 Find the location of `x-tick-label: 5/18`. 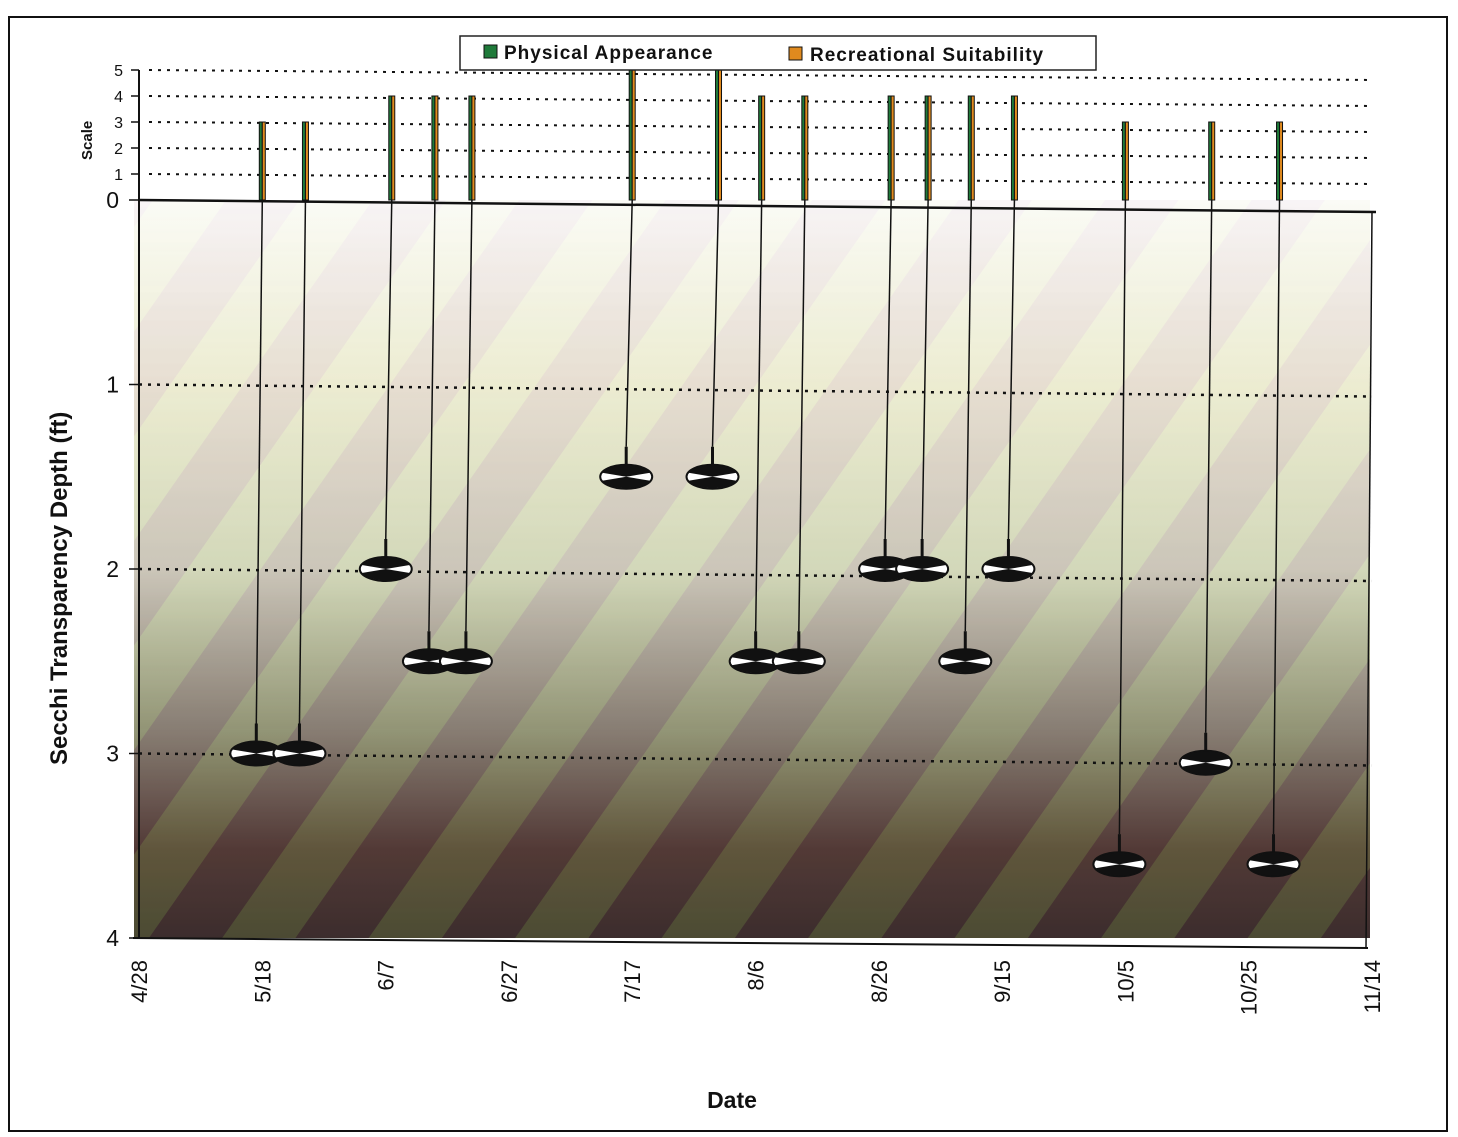

x-tick-label: 5/18 is located at coordinates (262, 981).